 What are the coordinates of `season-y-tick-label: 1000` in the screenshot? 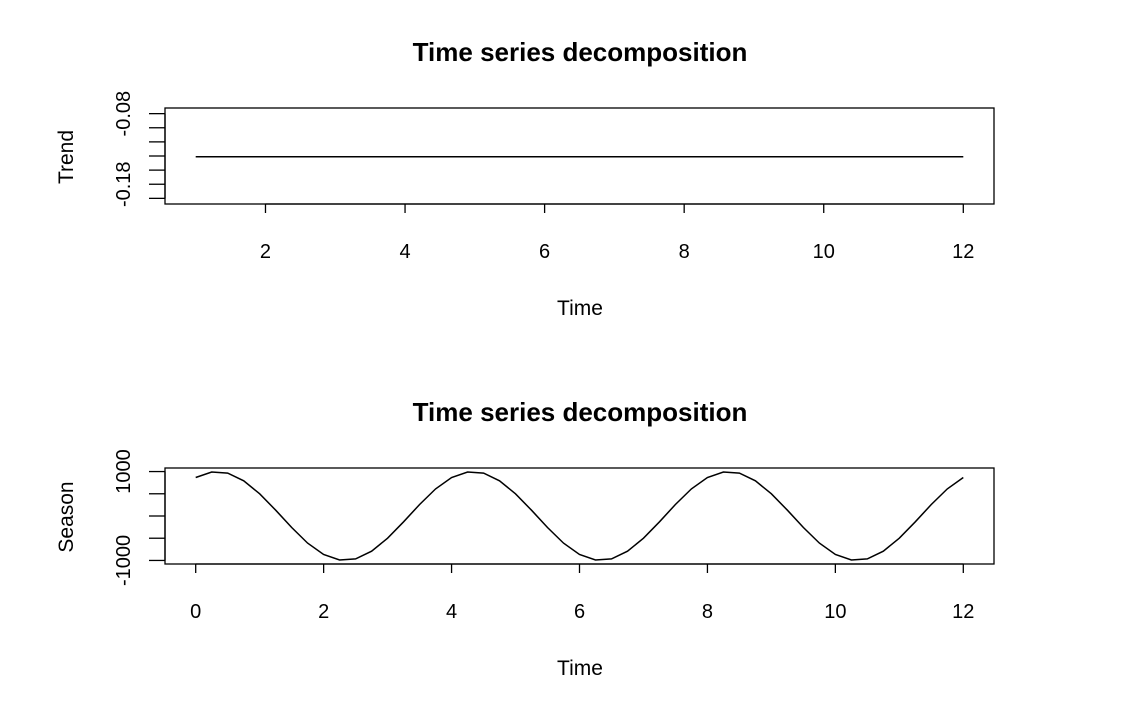 It's located at (124, 471).